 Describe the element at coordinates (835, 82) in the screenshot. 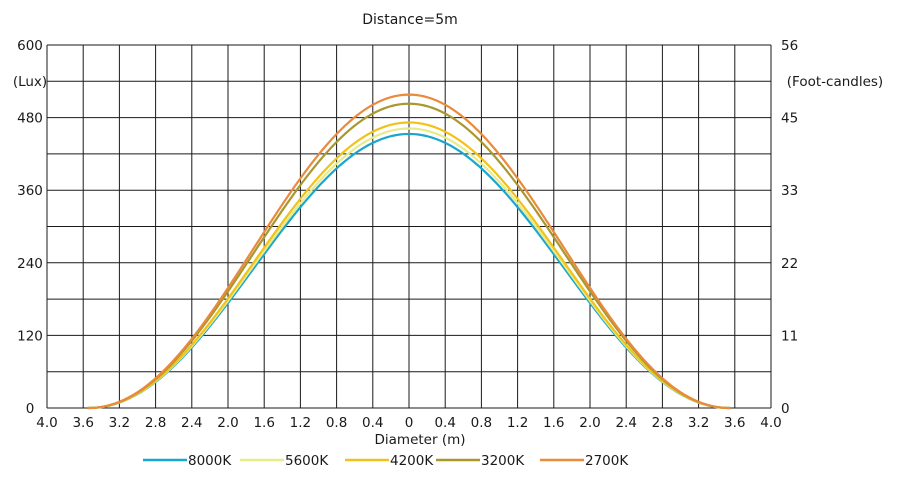

I see `y-right-axis-unit: (Foot-candles)` at that location.